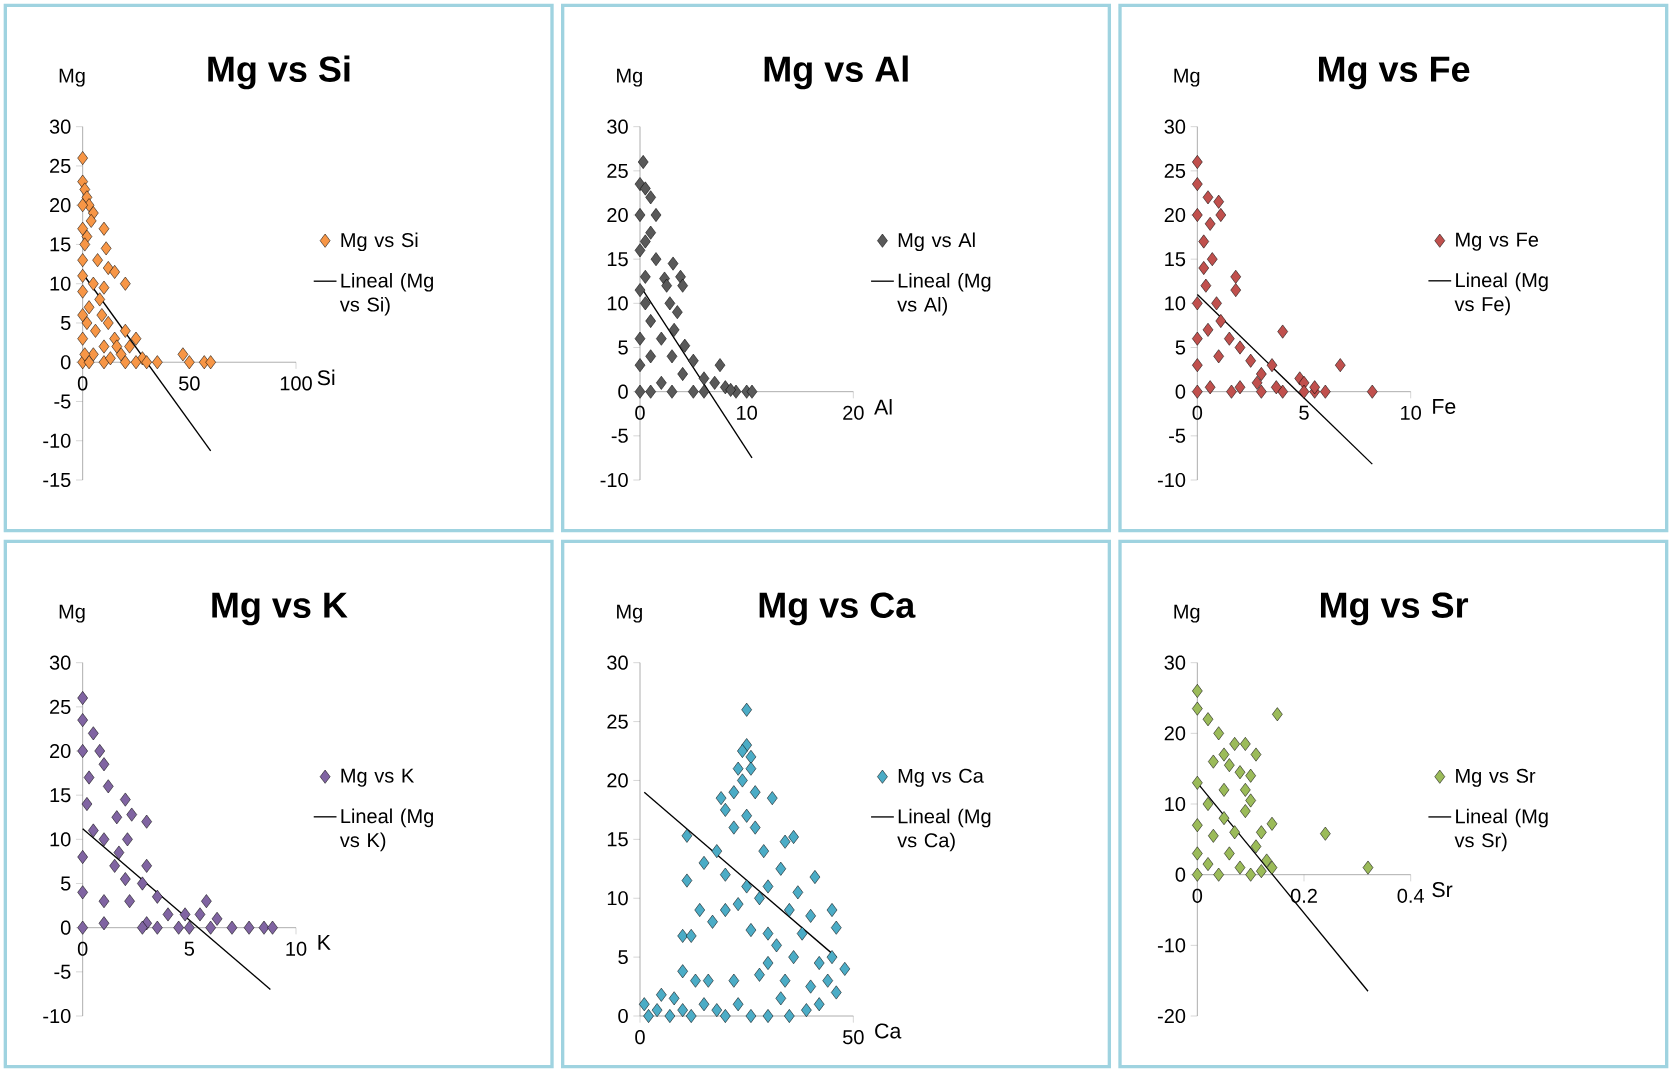 This screenshot has height=1072, width=1672. Describe the element at coordinates (1171, 1016) in the screenshot. I see `y-tick-label: -20` at that location.